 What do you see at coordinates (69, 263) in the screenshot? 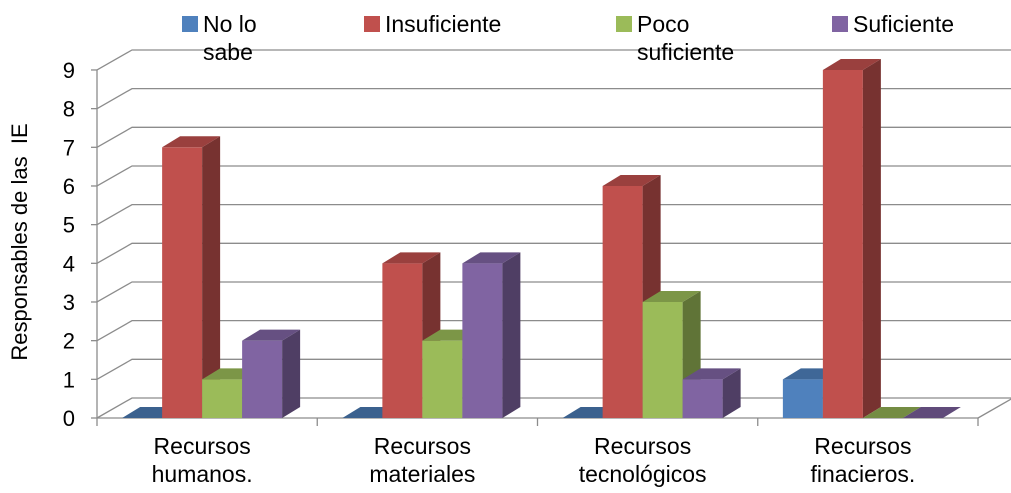
I see `y-tick-label: 4` at bounding box center [69, 263].